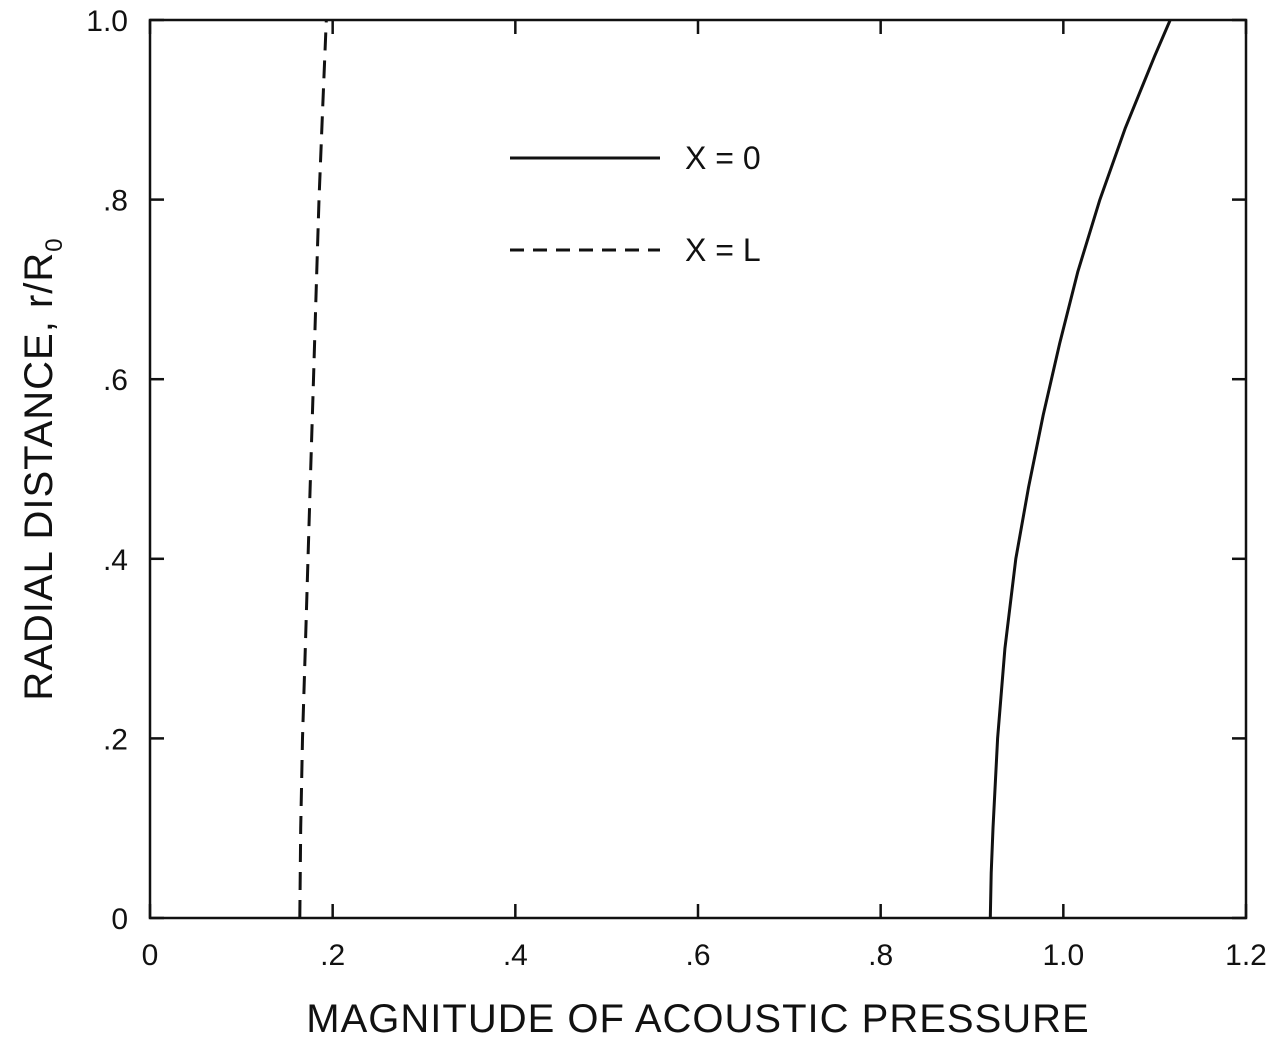 The height and width of the screenshot is (1039, 1288). I want to click on x-axis-title: MAGNITUDE OF ACOUSTIC PRESSURE, so click(697, 1018).